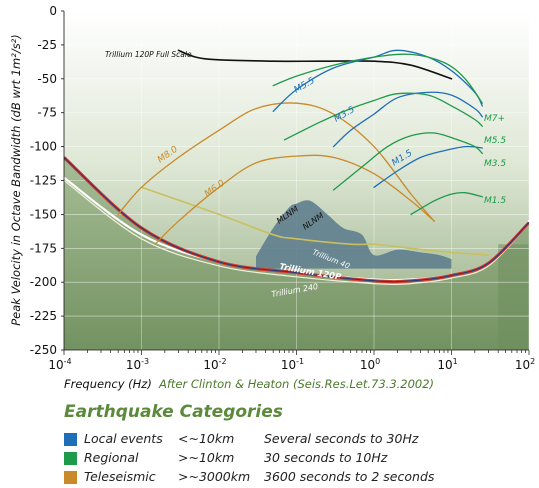 The height and width of the screenshot is (488, 539). Describe the element at coordinates (70, 458) in the screenshot. I see `legend-swatch-regional` at that location.